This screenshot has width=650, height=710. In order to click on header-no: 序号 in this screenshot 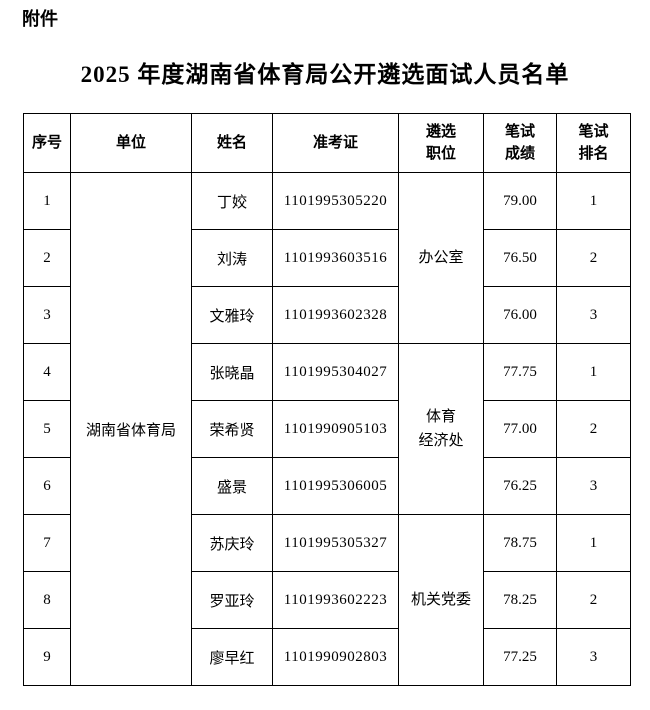, I will do `click(47, 143)`.